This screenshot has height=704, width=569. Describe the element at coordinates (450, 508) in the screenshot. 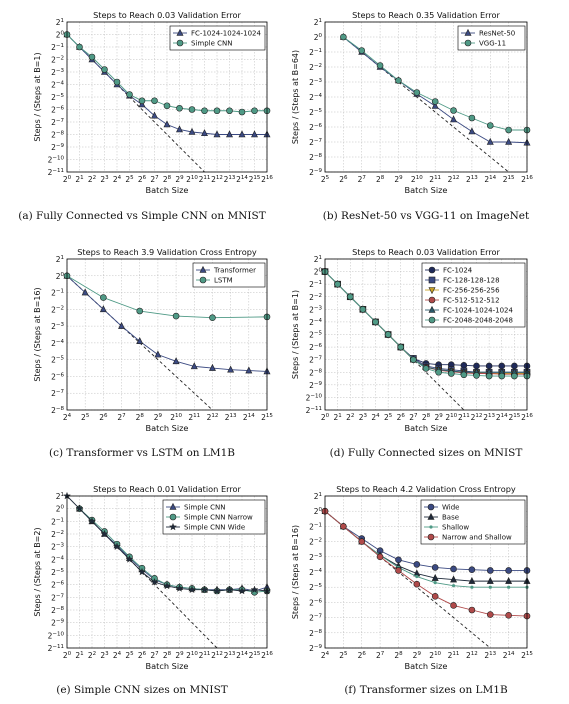

I see `legend-entry: Wide` at that location.